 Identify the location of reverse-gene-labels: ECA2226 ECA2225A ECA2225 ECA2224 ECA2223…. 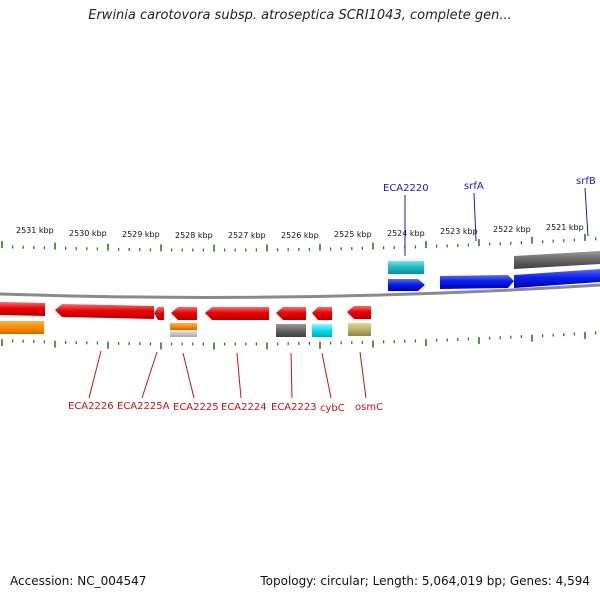
(225, 382).